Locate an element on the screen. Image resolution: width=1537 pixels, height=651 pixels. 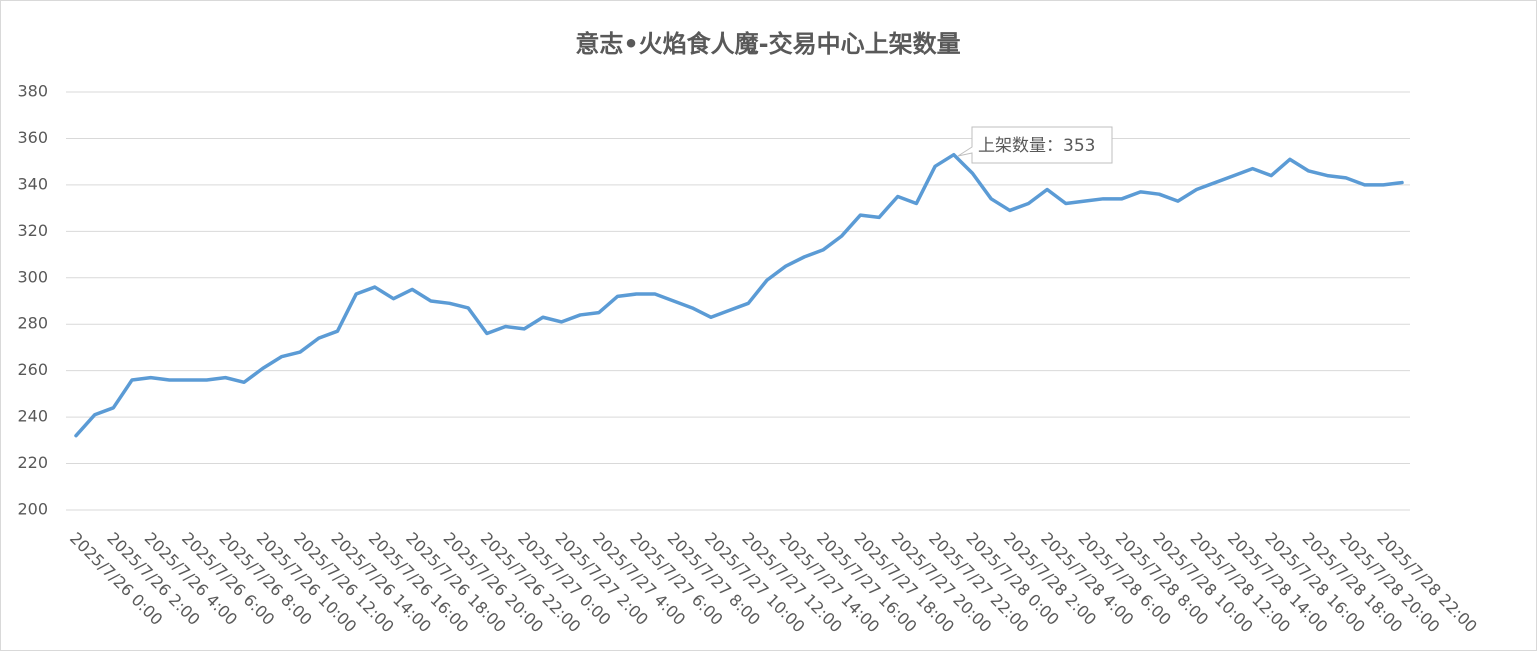
y-tick-label: 320 is located at coordinates (32, 230).